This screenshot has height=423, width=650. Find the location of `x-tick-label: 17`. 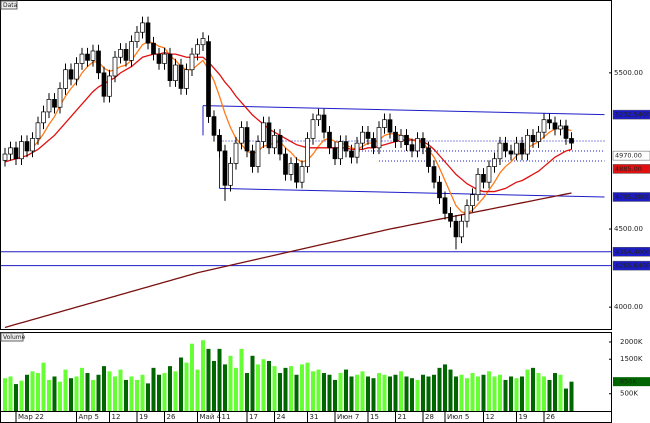

x-tick-label: 17 is located at coordinates (253, 417).